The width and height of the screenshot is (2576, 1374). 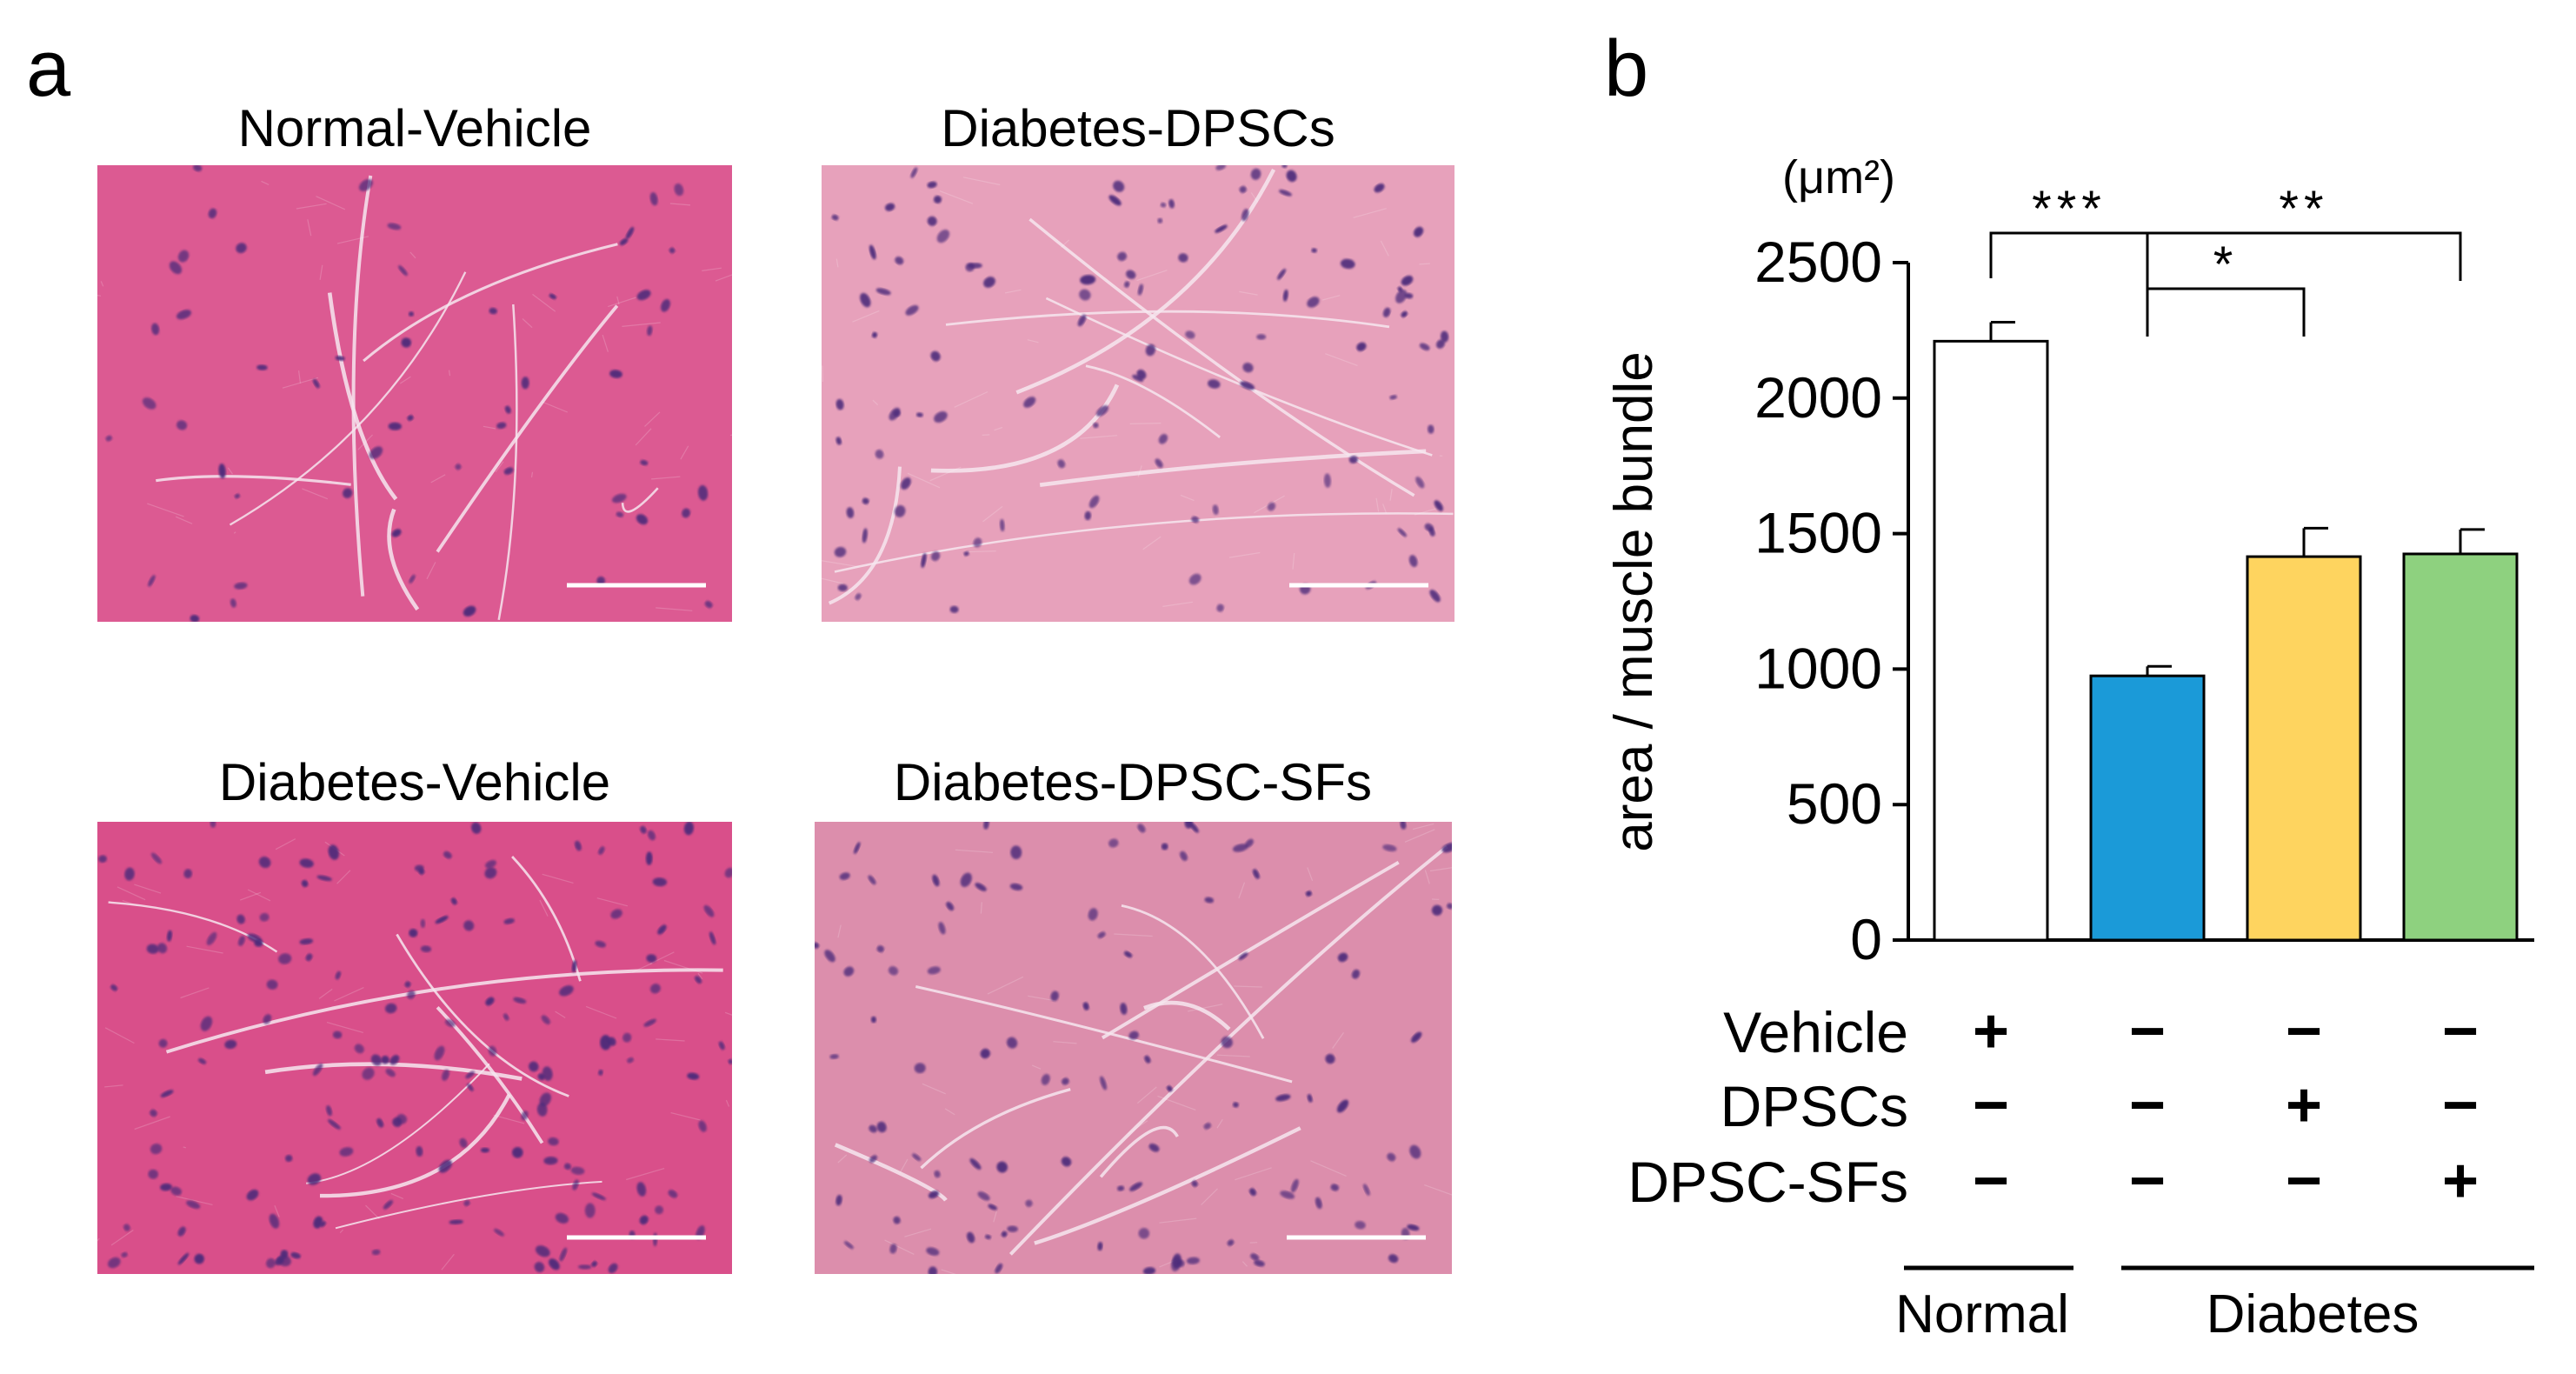 What do you see at coordinates (1818, 397) in the screenshot?
I see `y-tick-label: 2000` at bounding box center [1818, 397].